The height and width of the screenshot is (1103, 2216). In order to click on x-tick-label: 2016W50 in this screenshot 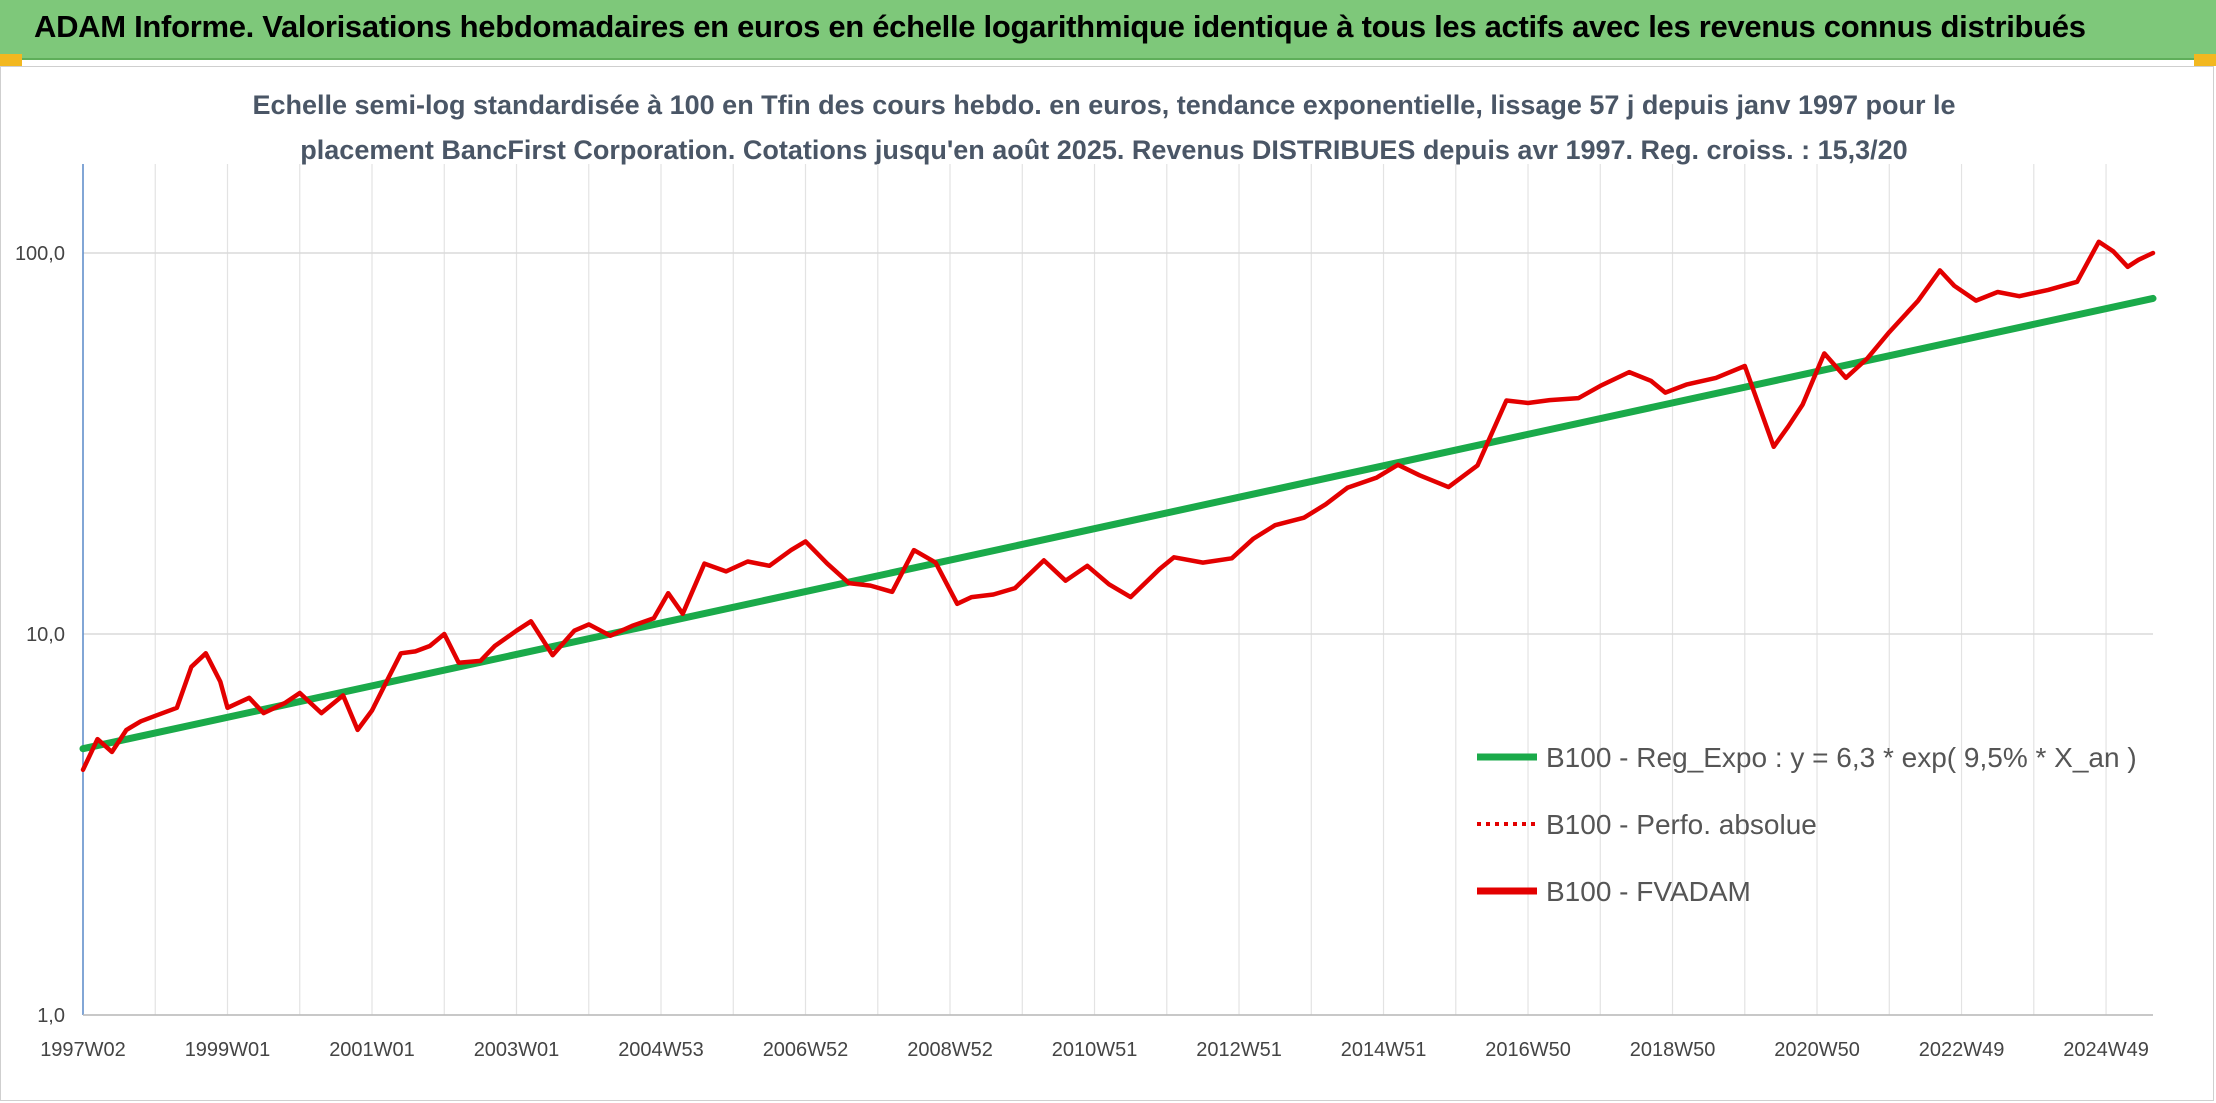, I will do `click(1528, 1050)`.